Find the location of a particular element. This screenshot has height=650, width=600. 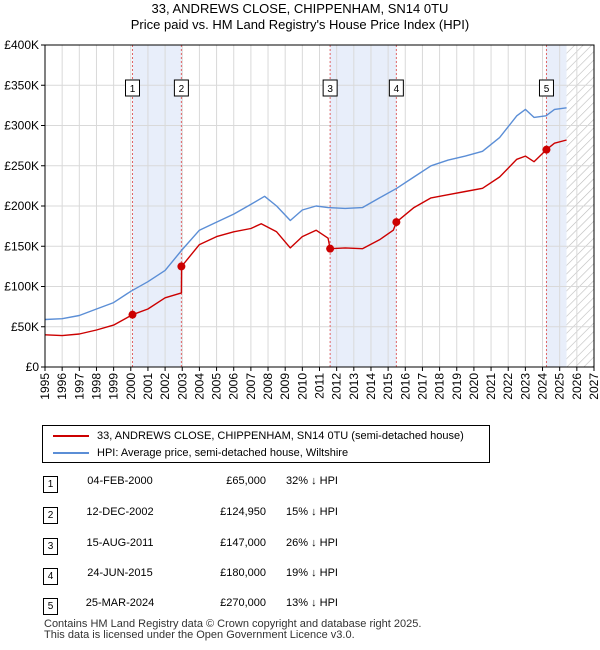

x-tick-label: 2008 is located at coordinates (268, 386).